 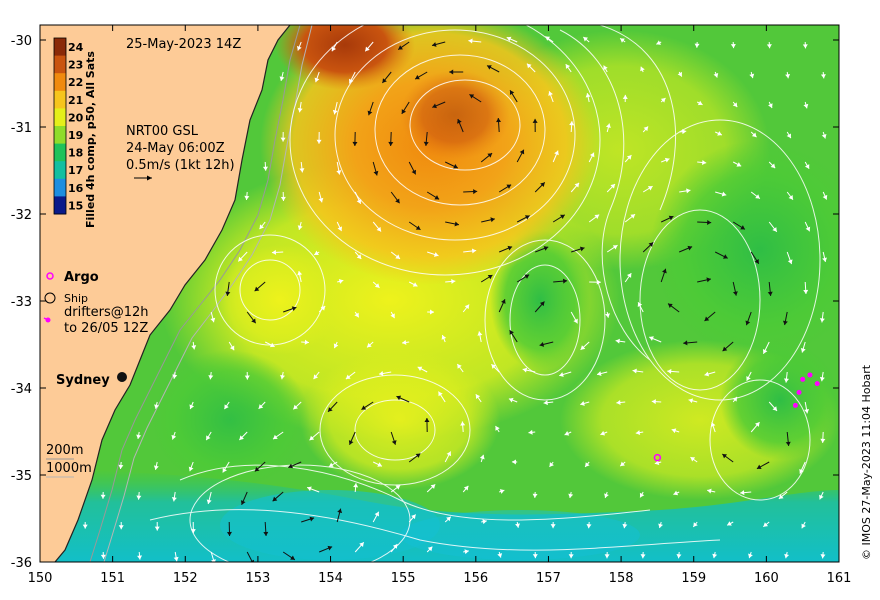 What do you see at coordinates (180, 165) in the screenshot?
I see `vector-scale-label: 0.5m/s (1kt 12h)` at bounding box center [180, 165].